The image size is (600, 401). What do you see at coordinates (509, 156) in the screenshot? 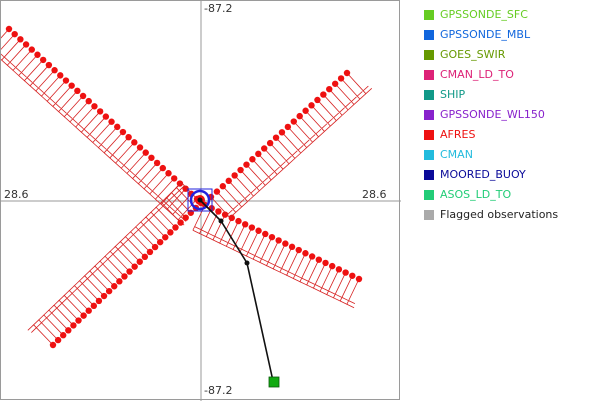
I see `legend-item: CMAN` at bounding box center [509, 156].